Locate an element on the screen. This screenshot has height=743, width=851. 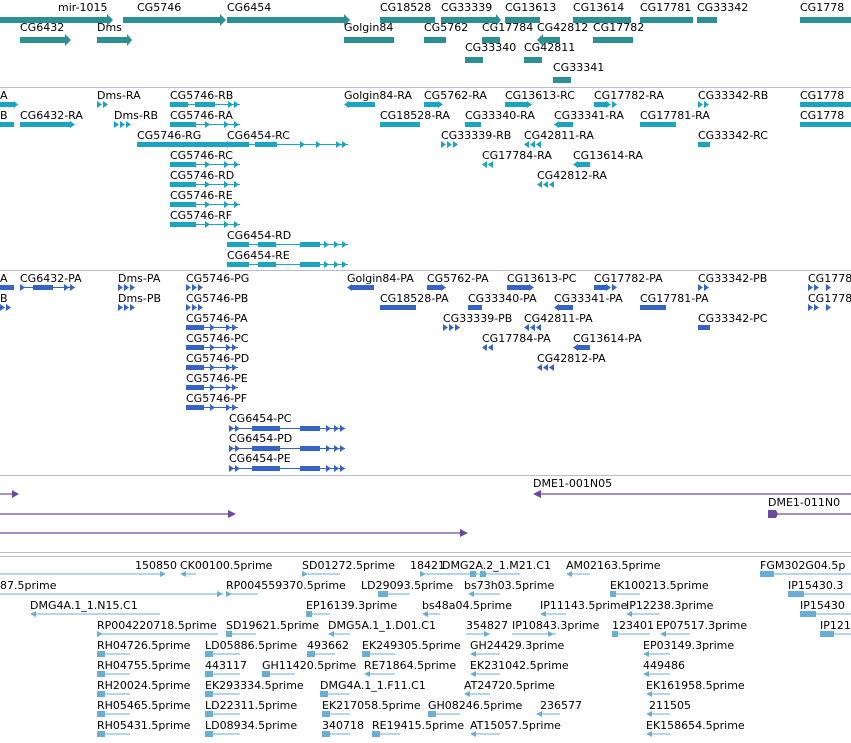
clone-glyph is located at coordinates (118, 514).